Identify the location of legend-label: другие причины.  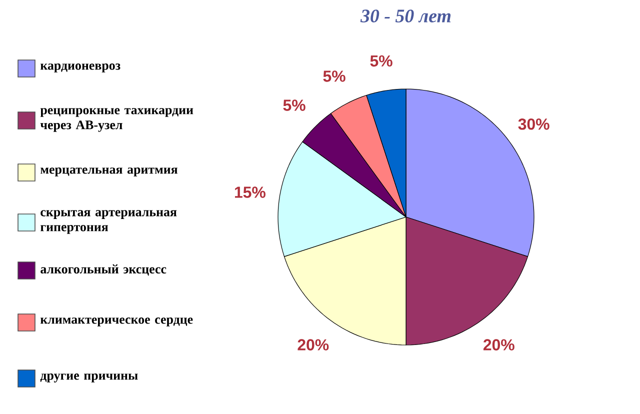
(89, 378).